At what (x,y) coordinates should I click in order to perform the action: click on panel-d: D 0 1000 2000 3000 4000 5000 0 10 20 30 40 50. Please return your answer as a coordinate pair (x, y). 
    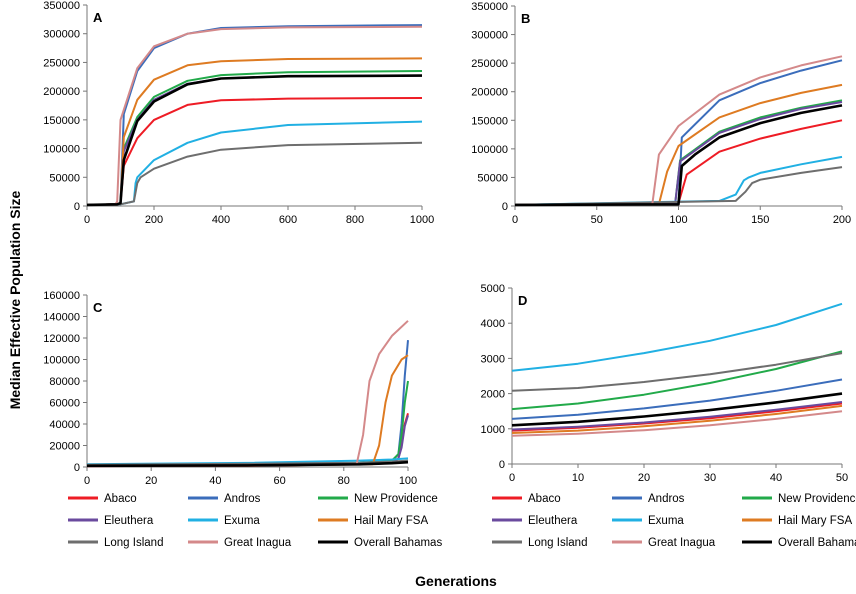
    Looking at the image, I should click on (665, 383).